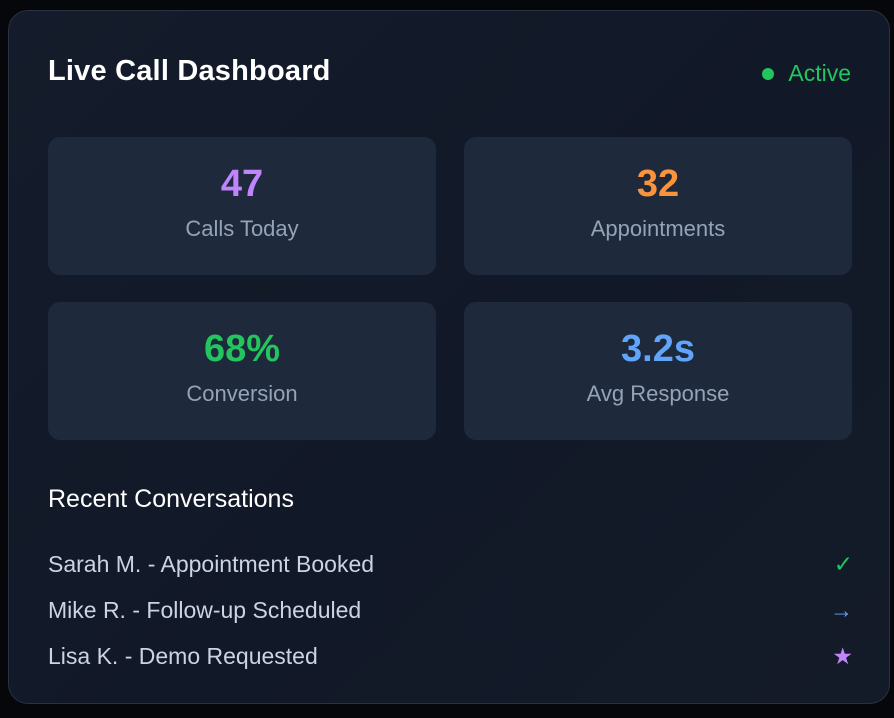  Describe the element at coordinates (843, 563) in the screenshot. I see `check-icon: ✓` at that location.